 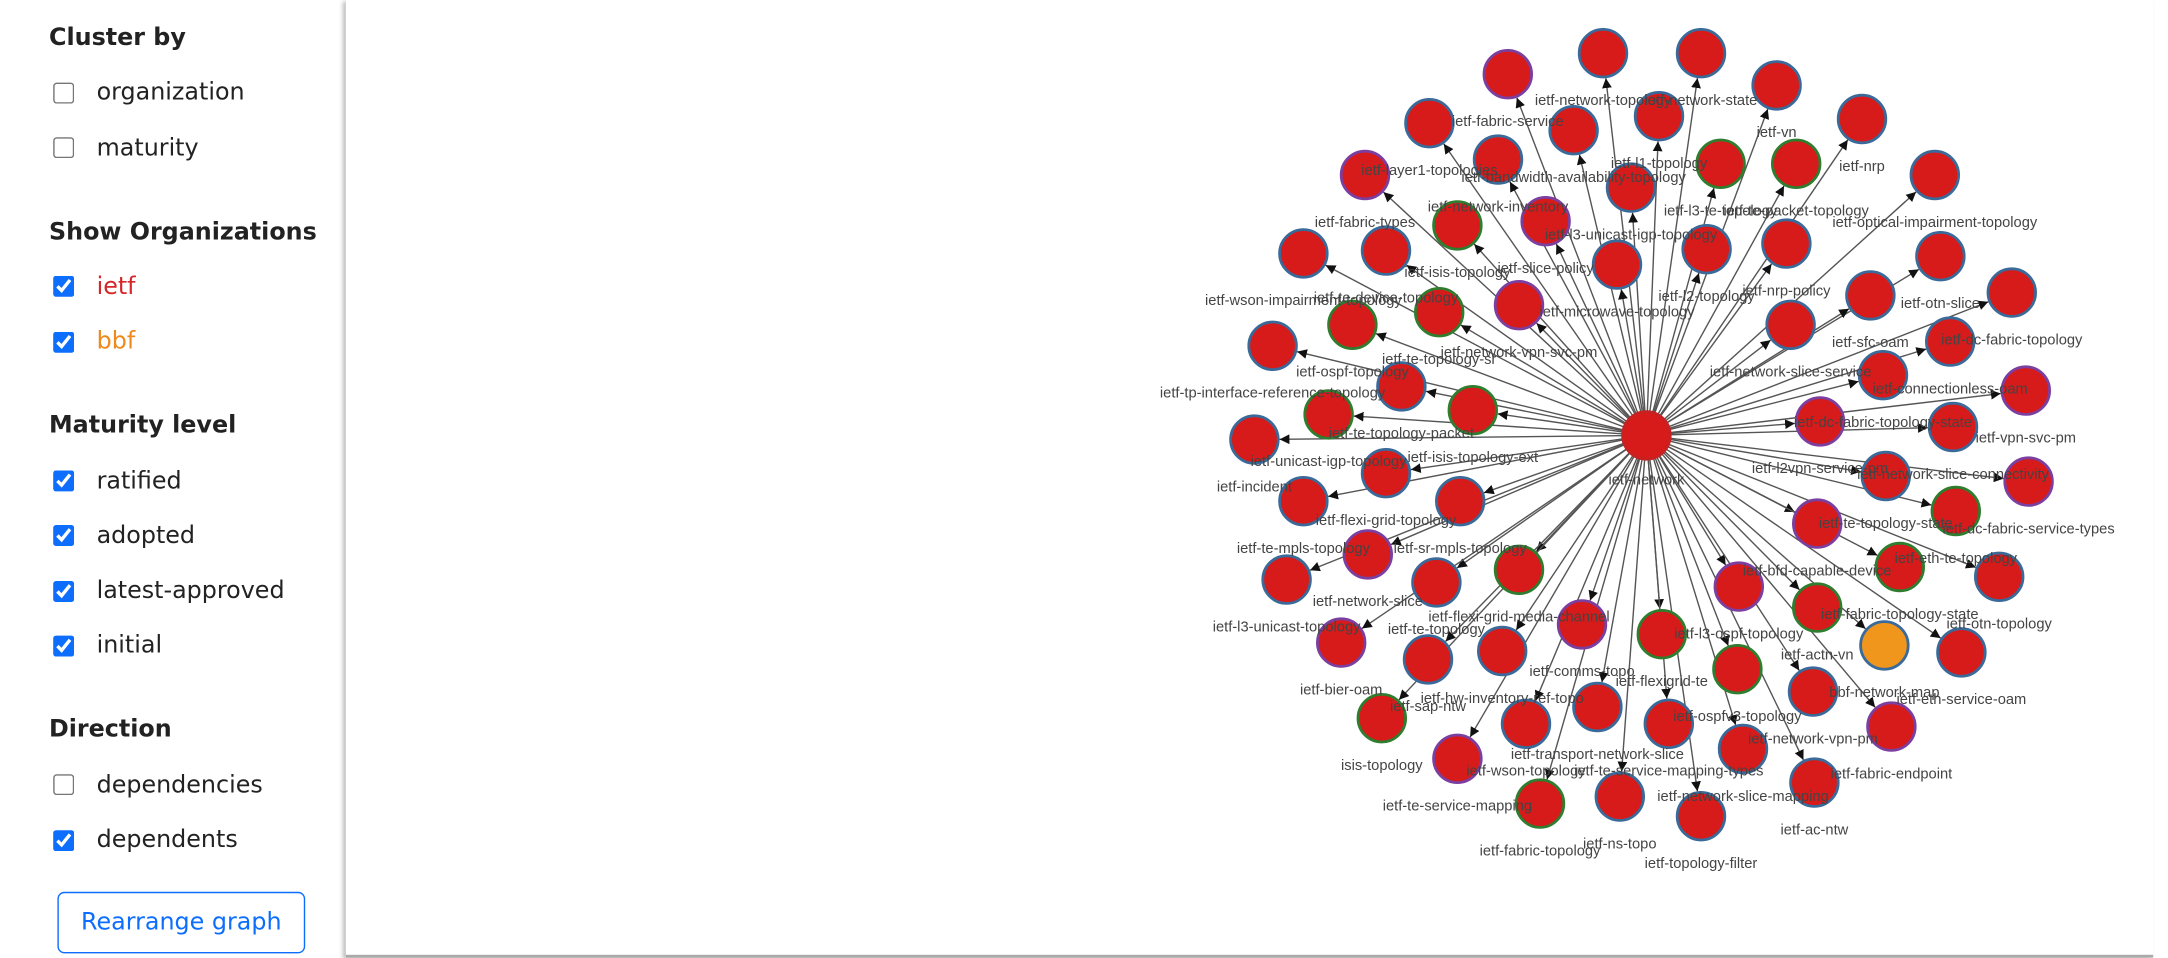 What do you see at coordinates (156, 785) in the screenshot?
I see `option: dependencies` at bounding box center [156, 785].